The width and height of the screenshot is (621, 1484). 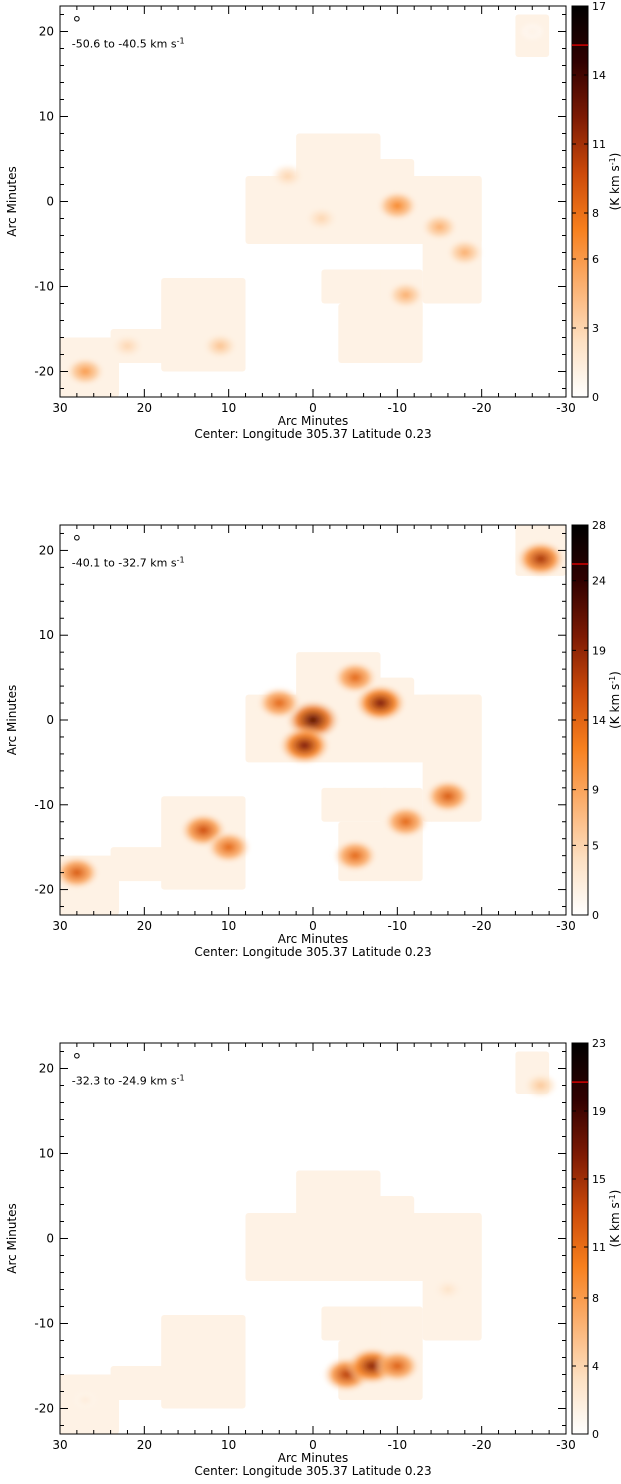 What do you see at coordinates (595, 845) in the screenshot?
I see `colorbar-tick-label: 5` at bounding box center [595, 845].